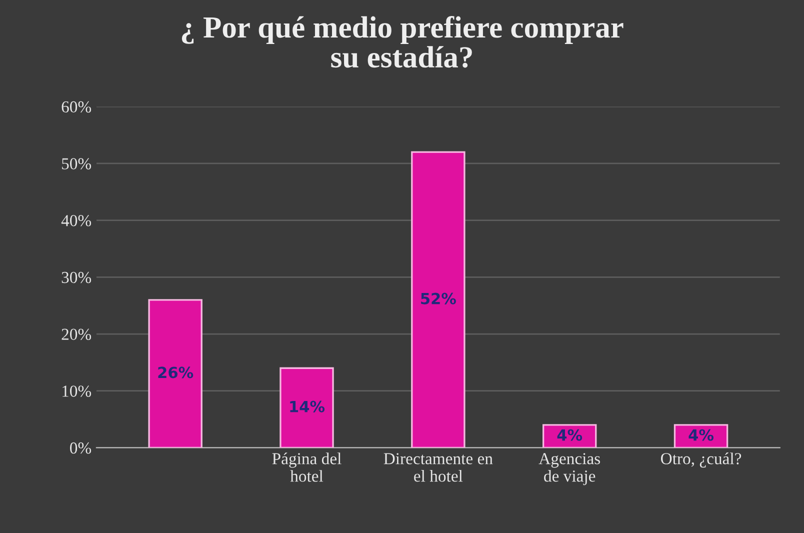  Describe the element at coordinates (569, 469) in the screenshot. I see `x-tick-label: Agencias de viaje` at that location.